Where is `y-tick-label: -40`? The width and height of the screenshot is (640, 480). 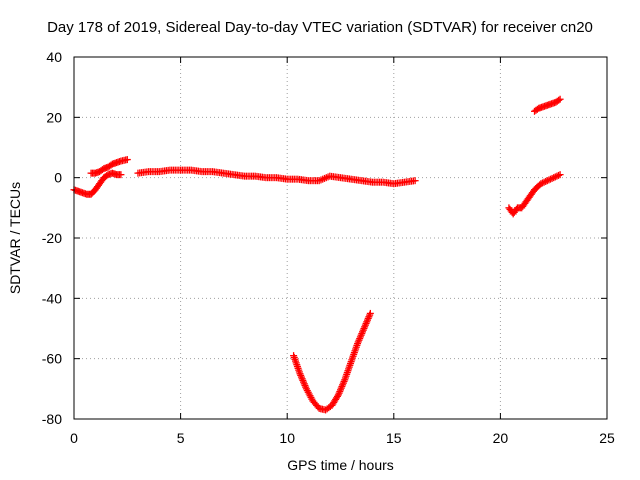 y-tick-label: -40 is located at coordinates (52, 298).